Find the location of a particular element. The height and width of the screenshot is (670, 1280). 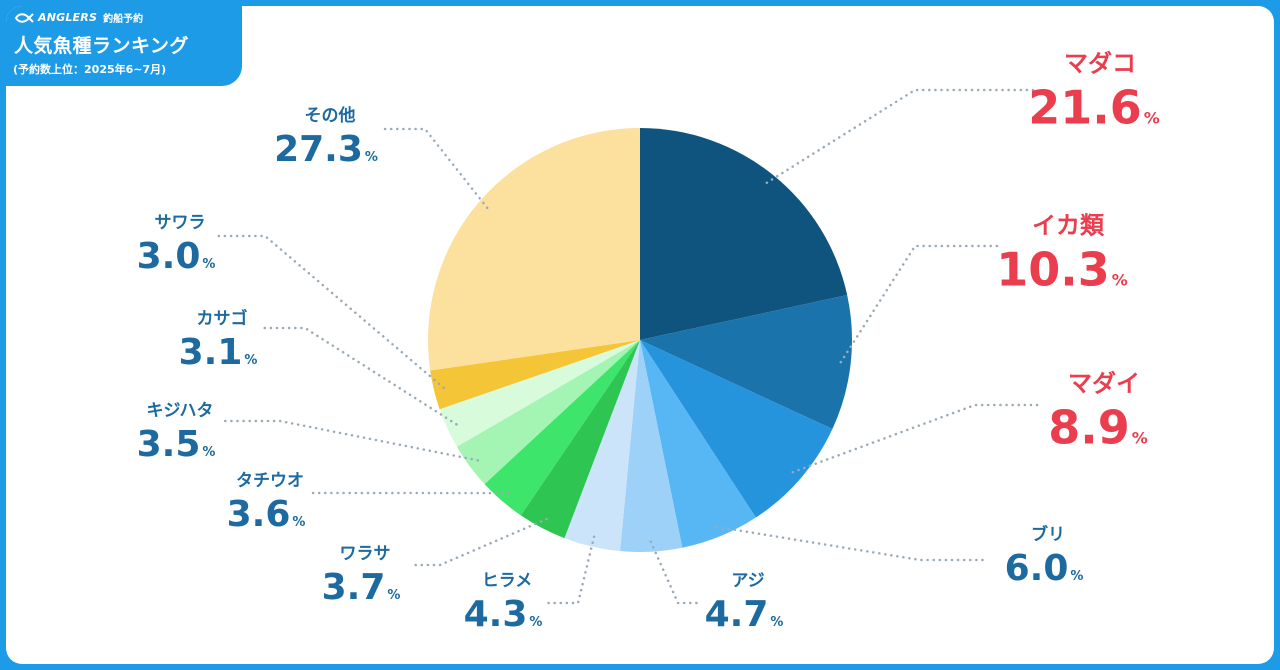

slice-value-label: 3.7% is located at coordinates (361, 587).